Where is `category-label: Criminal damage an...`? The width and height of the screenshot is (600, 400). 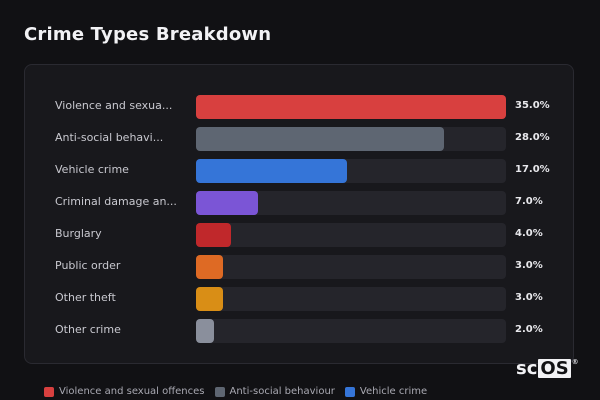 category-label: Criminal damage an... is located at coordinates (116, 201).